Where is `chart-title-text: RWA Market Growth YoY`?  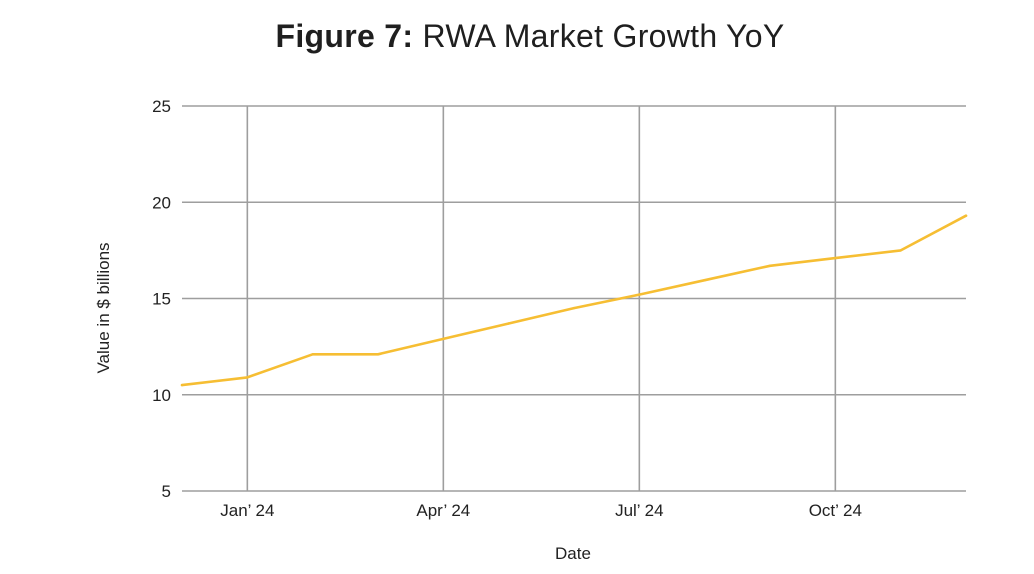 chart-title-text: RWA Market Growth YoY is located at coordinates (603, 36).